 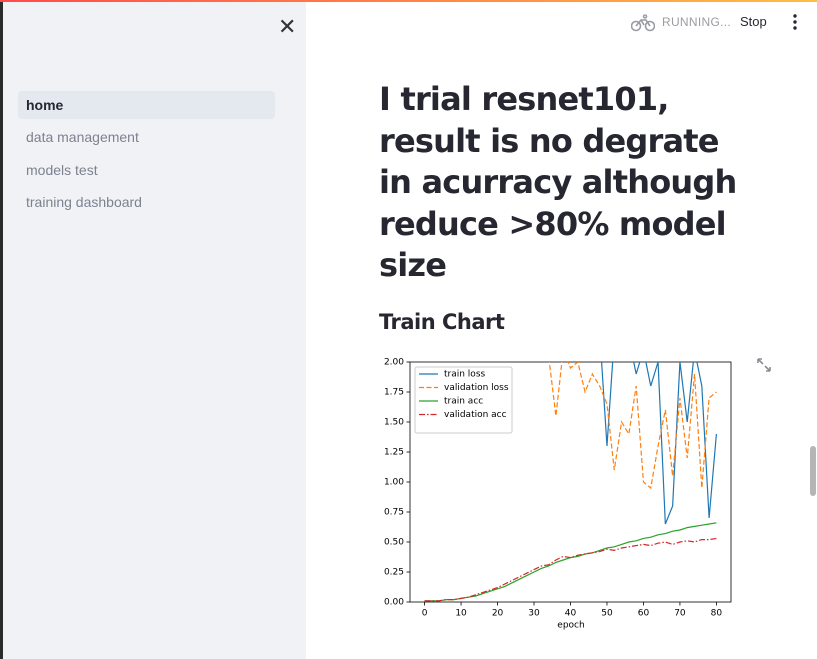 I want to click on nav-item: home, so click(x=146, y=105).